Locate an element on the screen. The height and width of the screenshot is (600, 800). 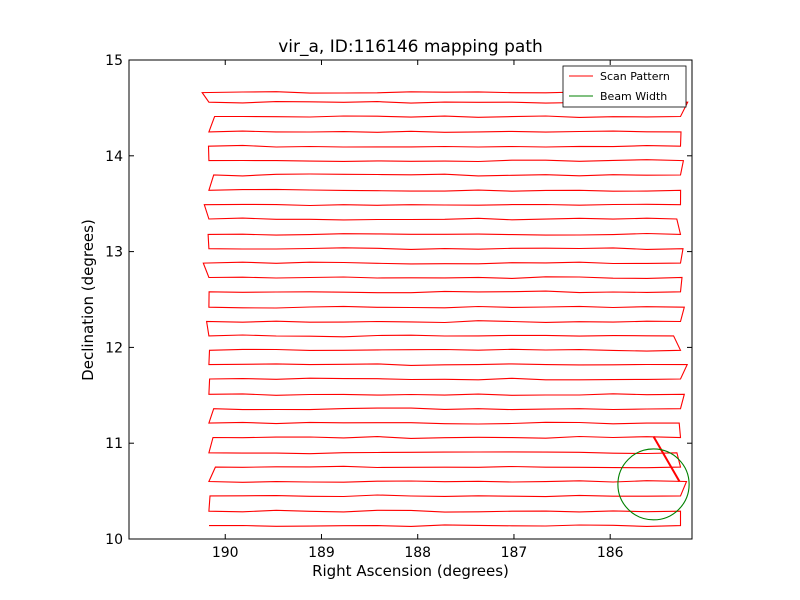
legend-label-scan: Scan Pattern is located at coordinates (635, 76).